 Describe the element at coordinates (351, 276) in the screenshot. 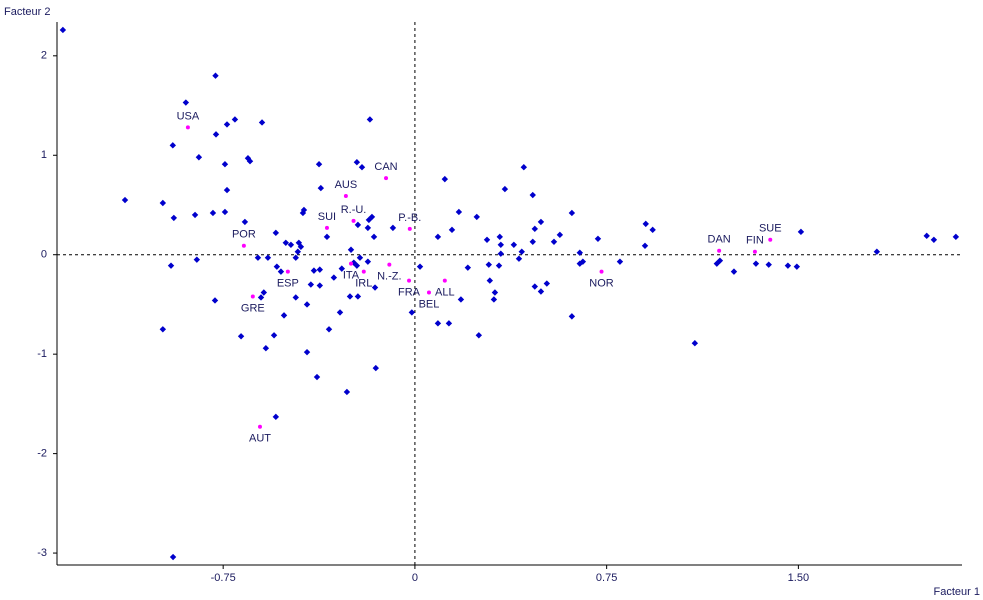

I see `point-label: ITA` at that location.